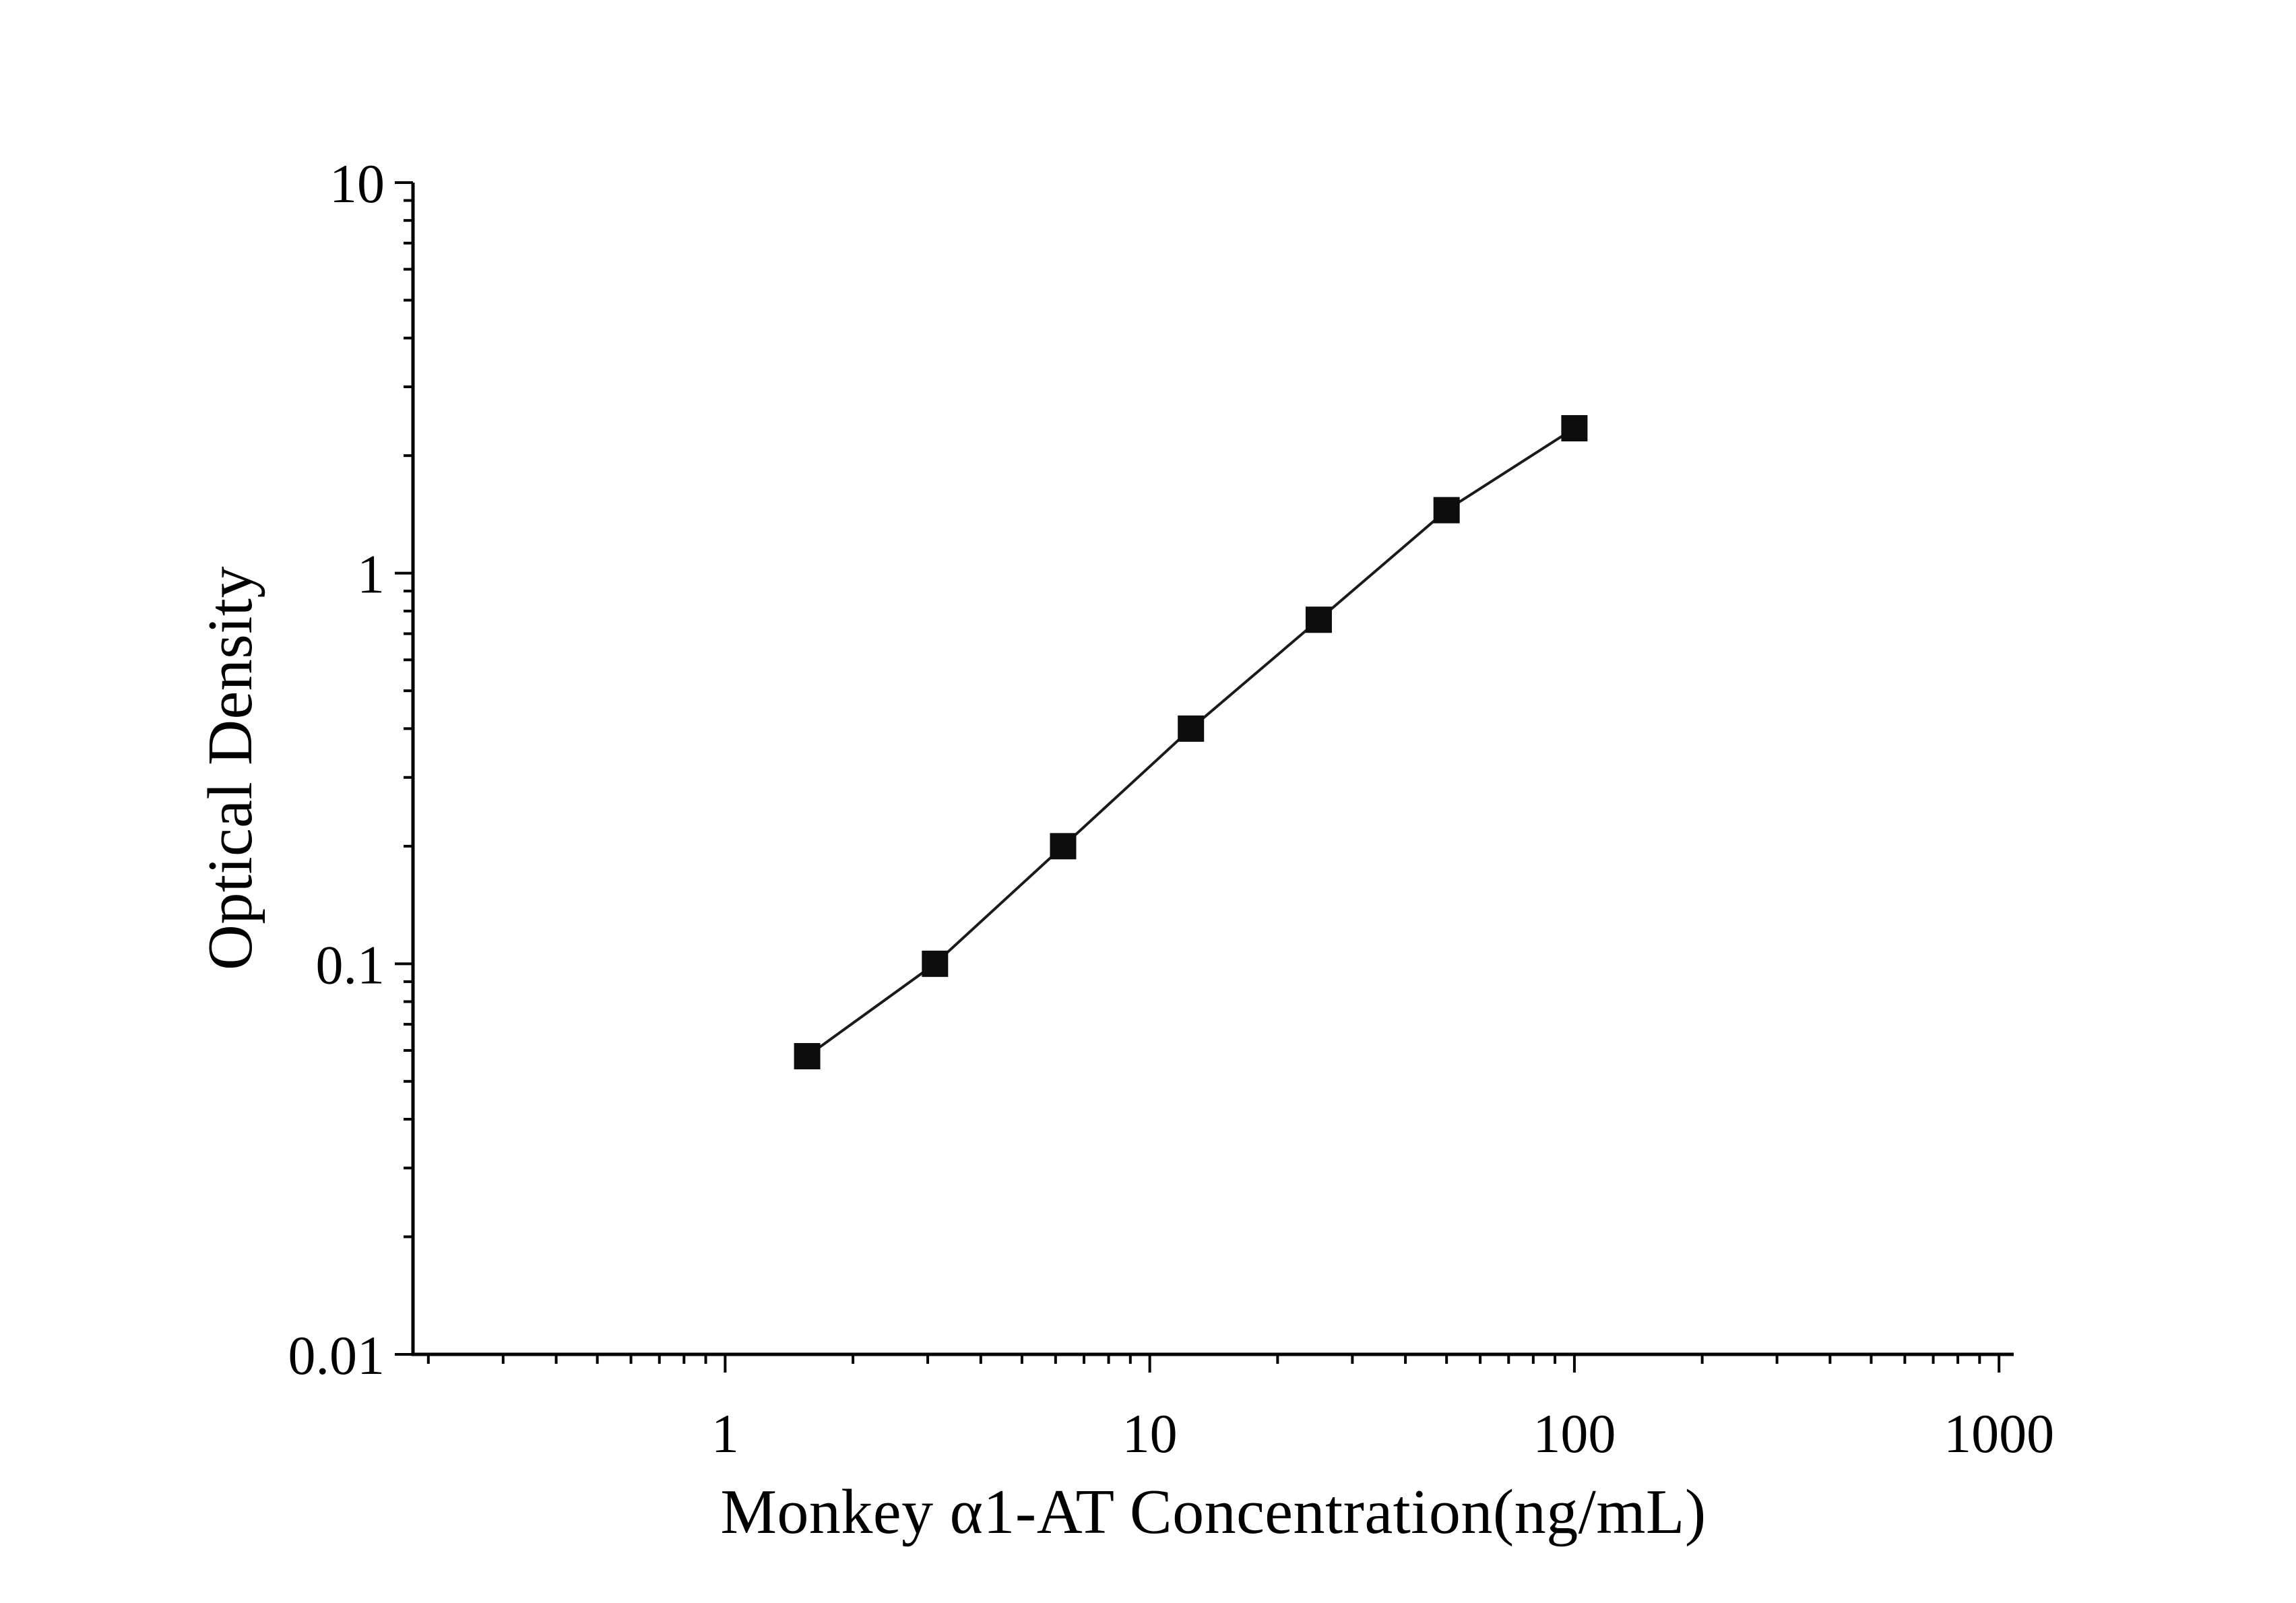 The image size is (2296, 1603). What do you see at coordinates (336, 1355) in the screenshot?
I see `y-tick-label: 0.01` at bounding box center [336, 1355].